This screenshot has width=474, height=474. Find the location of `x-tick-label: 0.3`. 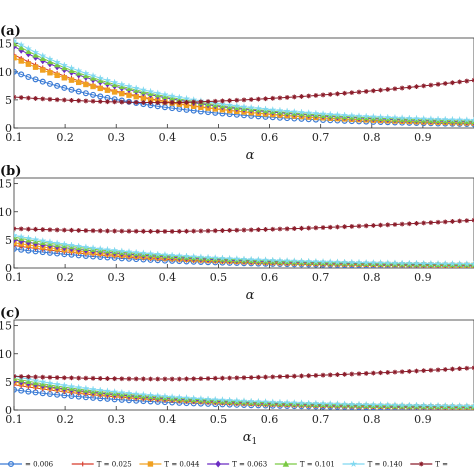

x-tick-label: 0.3 is located at coordinates (116, 277).